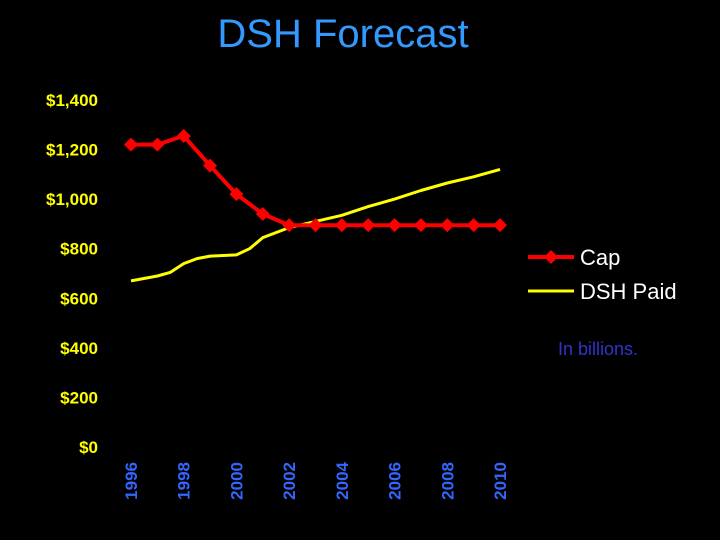 The height and width of the screenshot is (540, 720). Describe the element at coordinates (289, 481) in the screenshot. I see `x-tick-label: 2002` at that location.